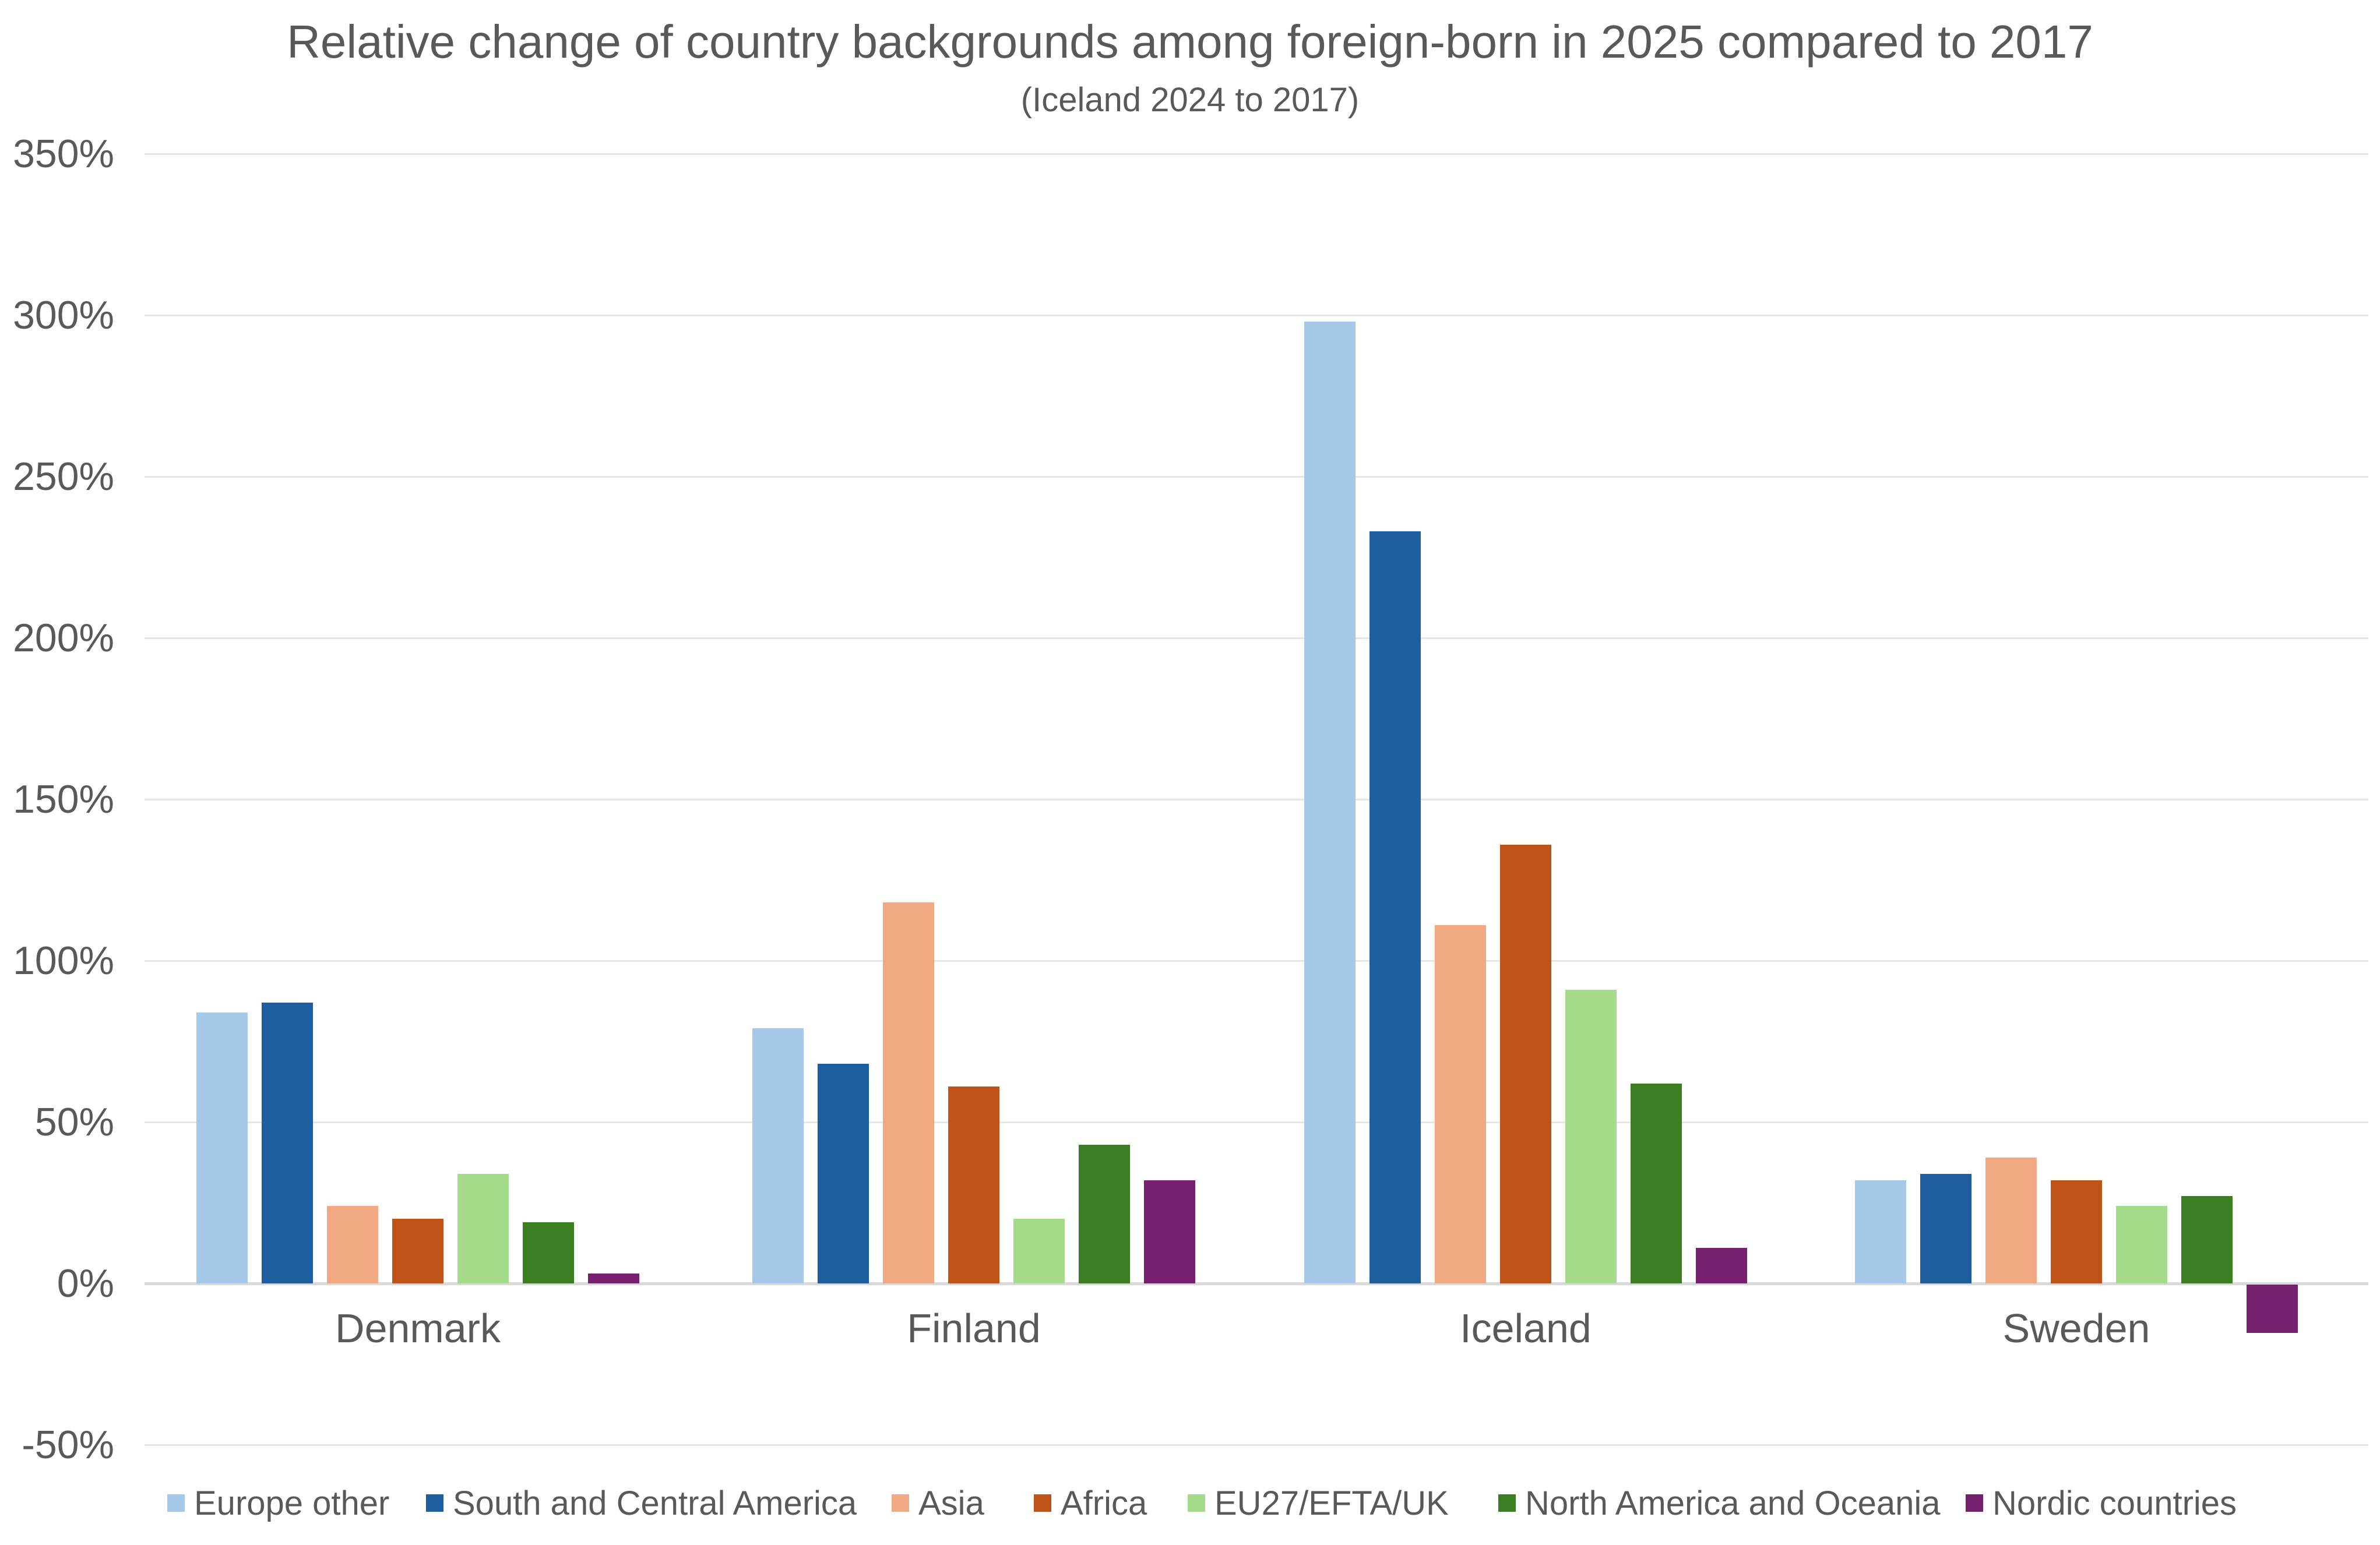  What do you see at coordinates (2076, 1329) in the screenshot?
I see `x-category-label-sweden: Sweden` at bounding box center [2076, 1329].